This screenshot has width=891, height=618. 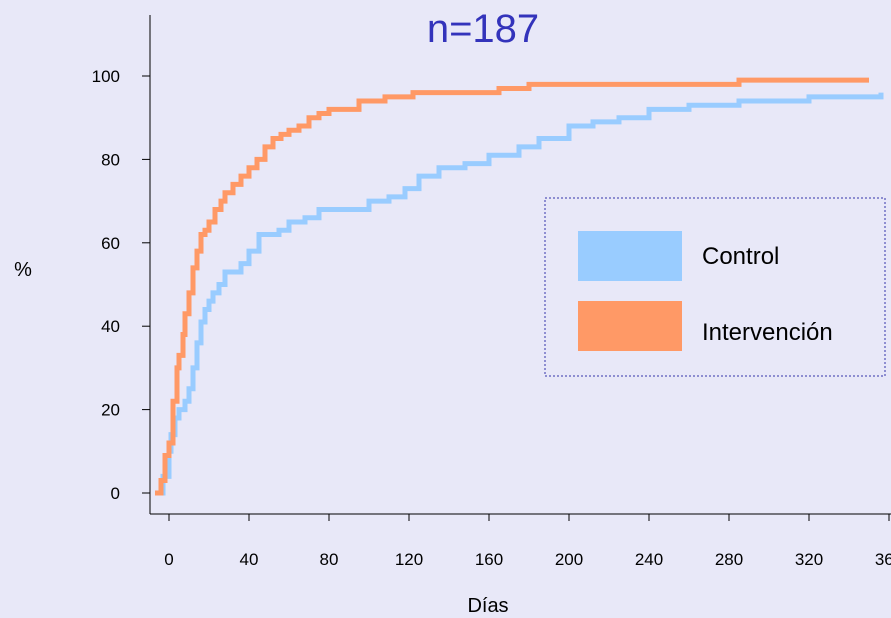 What do you see at coordinates (121, 264) in the screenshot?
I see `y-axis: 0 20 40 60 80 100` at bounding box center [121, 264].